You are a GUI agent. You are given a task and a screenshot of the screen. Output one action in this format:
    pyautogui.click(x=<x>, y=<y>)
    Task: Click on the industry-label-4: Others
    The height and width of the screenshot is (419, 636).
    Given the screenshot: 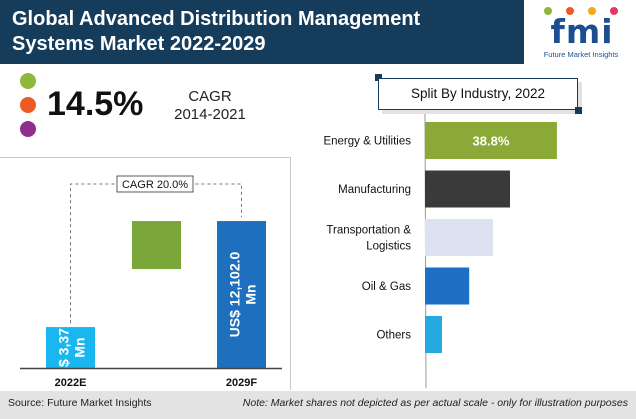 What is the action you would take?
    pyautogui.click(x=393, y=336)
    